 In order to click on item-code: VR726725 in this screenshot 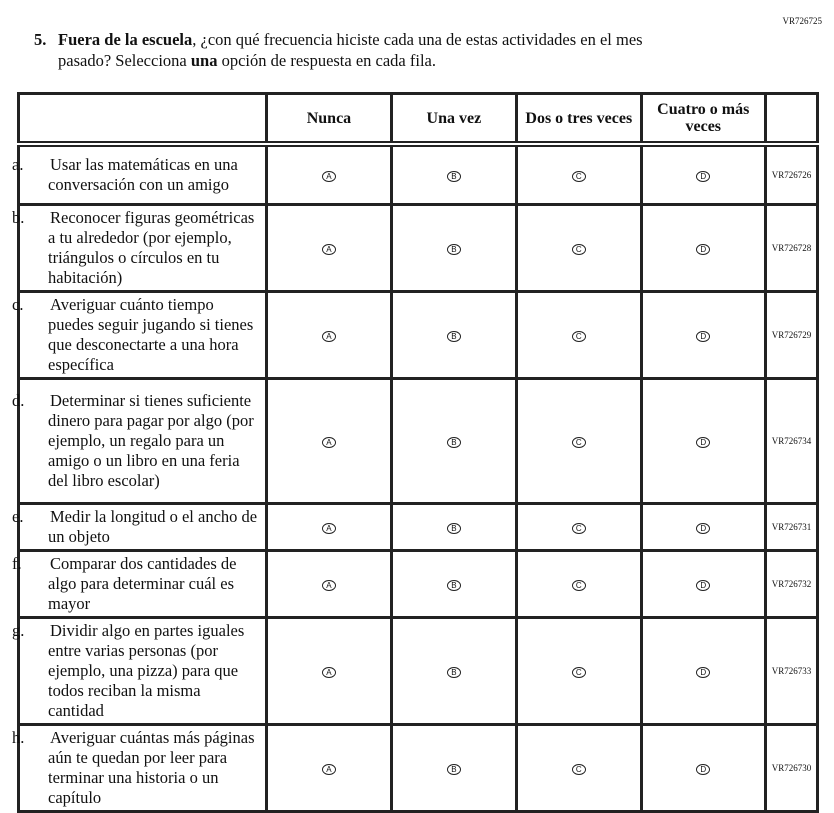, I will do `click(802, 21)`.